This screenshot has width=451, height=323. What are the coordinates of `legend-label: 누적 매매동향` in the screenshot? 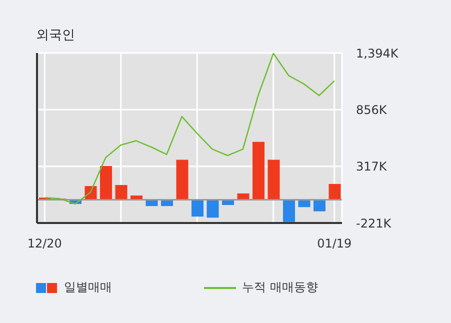 It's located at (280, 287).